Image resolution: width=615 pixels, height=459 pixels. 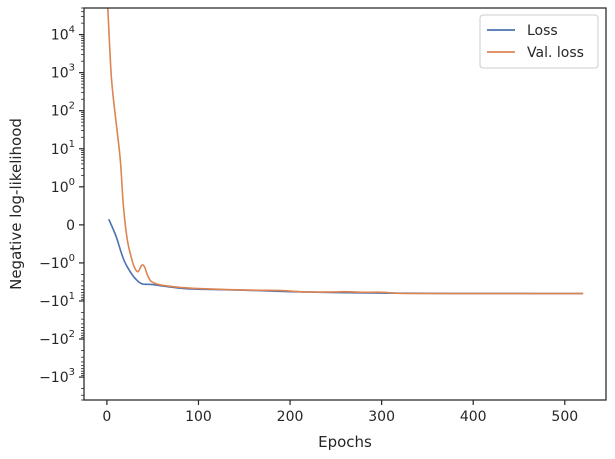 What do you see at coordinates (57, 300) in the screenshot?
I see `y-tick-label-7: −101` at bounding box center [57, 300].